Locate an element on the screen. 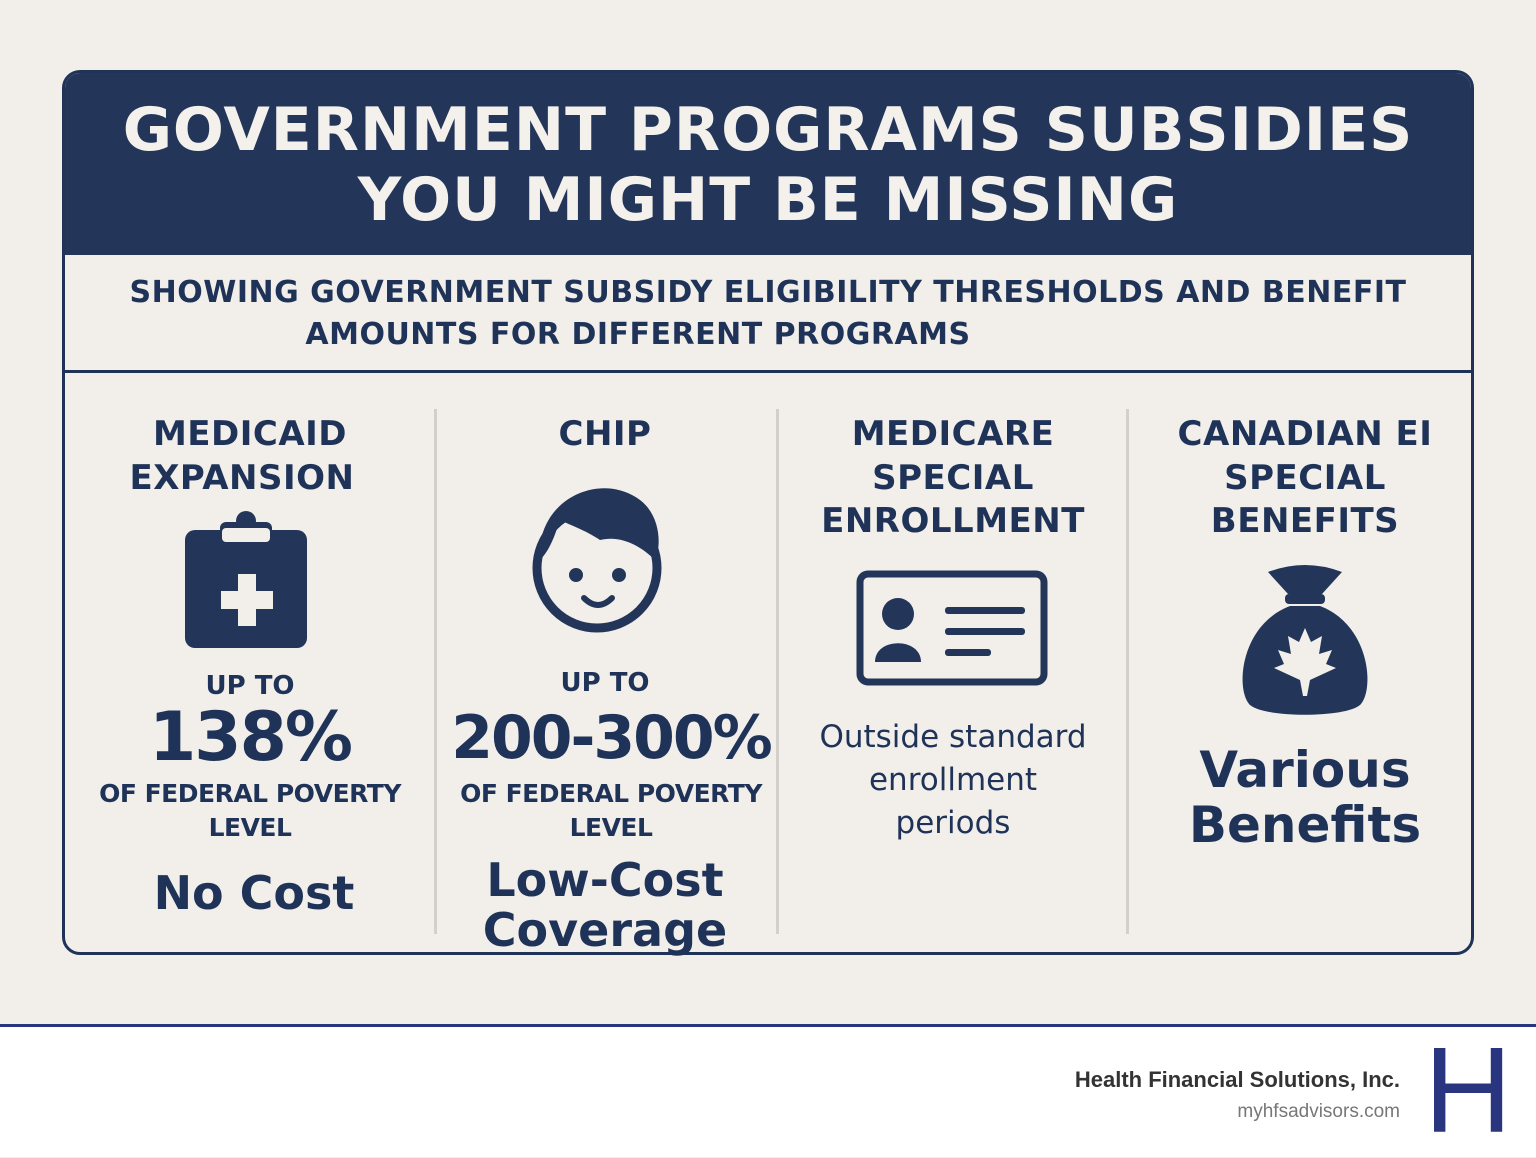 The width and height of the screenshot is (1536, 1158). program-title: ENROLLMENT is located at coordinates (953, 521).